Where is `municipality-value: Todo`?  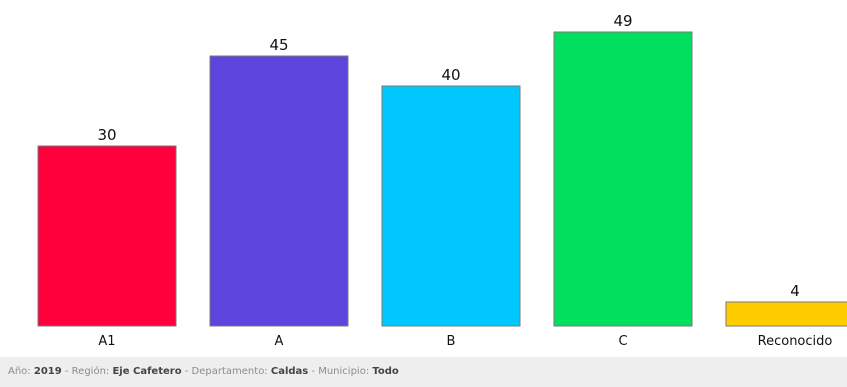 municipality-value: Todo is located at coordinates (385, 371).